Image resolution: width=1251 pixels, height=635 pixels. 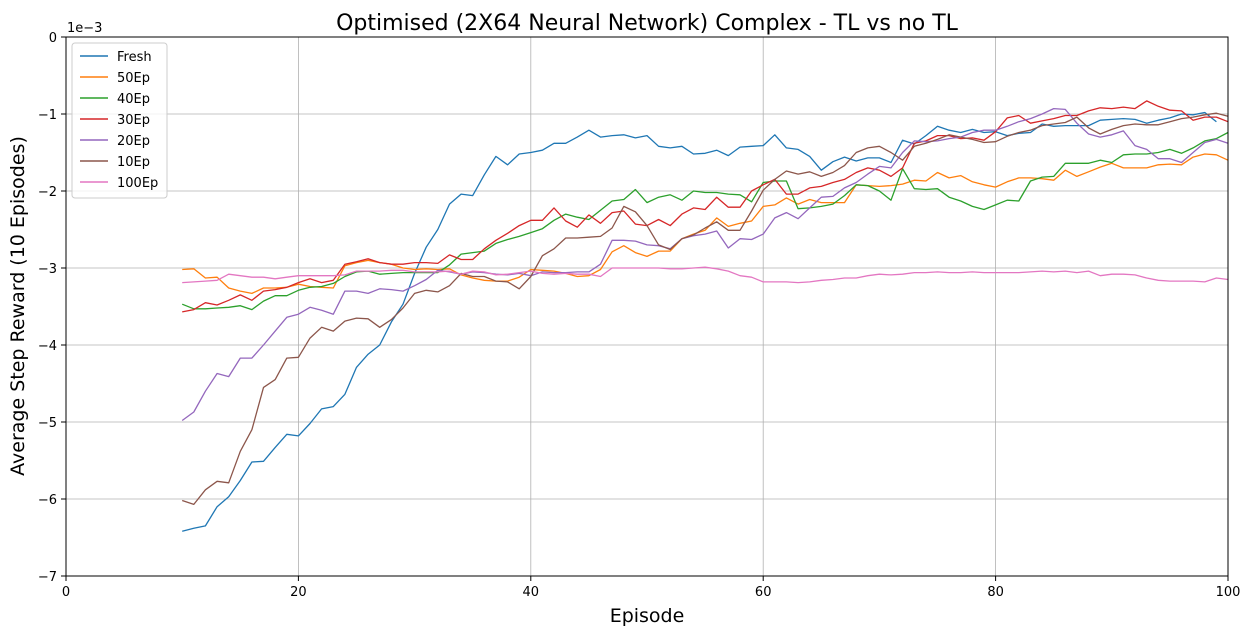 I want to click on x-tick-label: 60, so click(x=763, y=592).